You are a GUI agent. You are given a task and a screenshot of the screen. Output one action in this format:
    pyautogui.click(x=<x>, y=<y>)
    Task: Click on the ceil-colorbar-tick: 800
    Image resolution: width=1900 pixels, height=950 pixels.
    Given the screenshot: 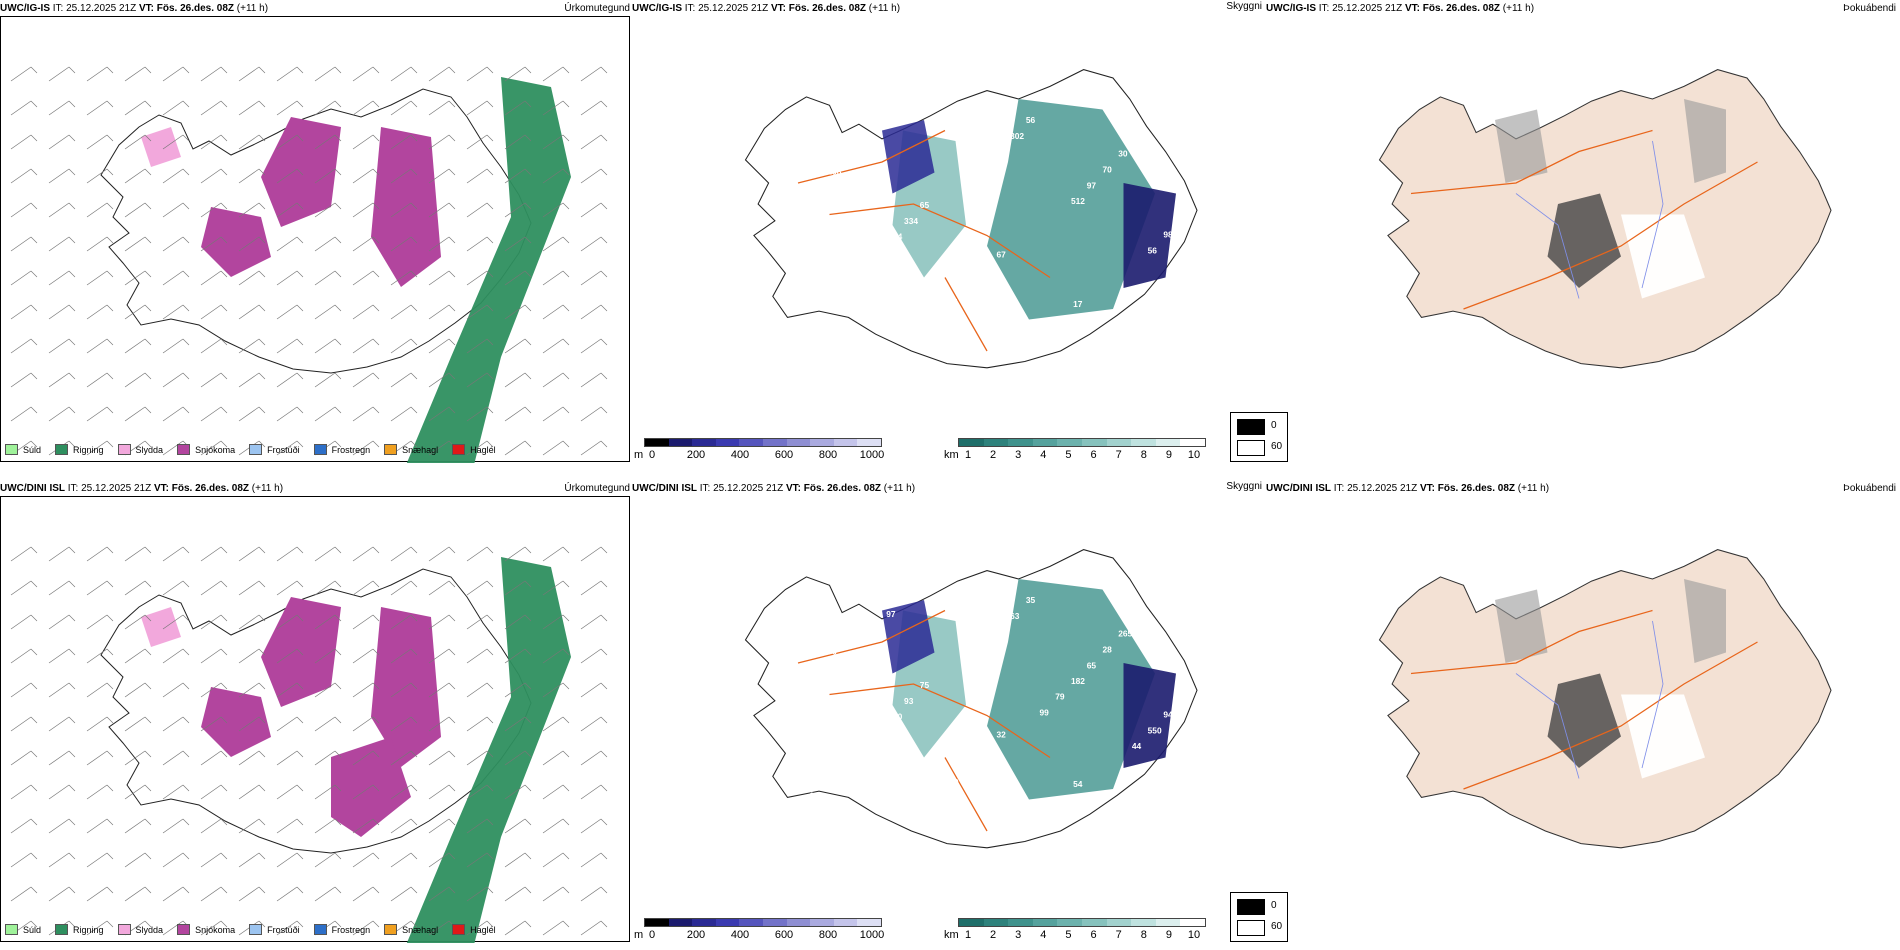 What is the action you would take?
    pyautogui.click(x=828, y=455)
    